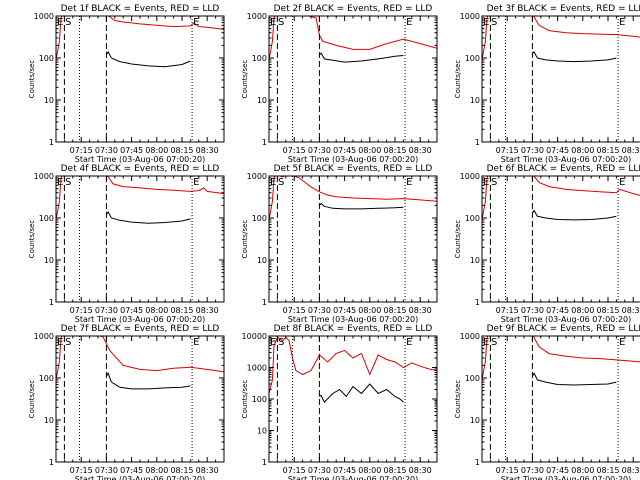 Image resolution: width=640 pixels, height=480 pixels. What do you see at coordinates (140, 9) in the screenshot?
I see `panel-title: Det 1f BLACK = Events, RED = LLD` at bounding box center [140, 9].